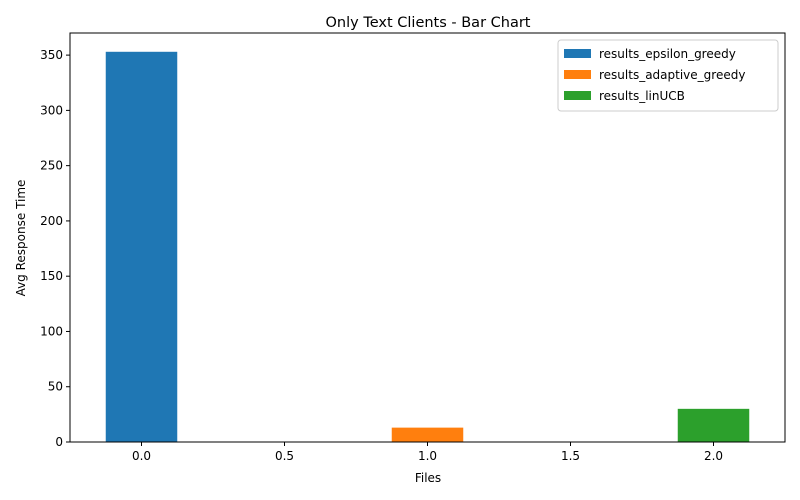  What do you see at coordinates (428, 23) in the screenshot?
I see `chart-title: Only Text Clients - Bar Chart` at bounding box center [428, 23].